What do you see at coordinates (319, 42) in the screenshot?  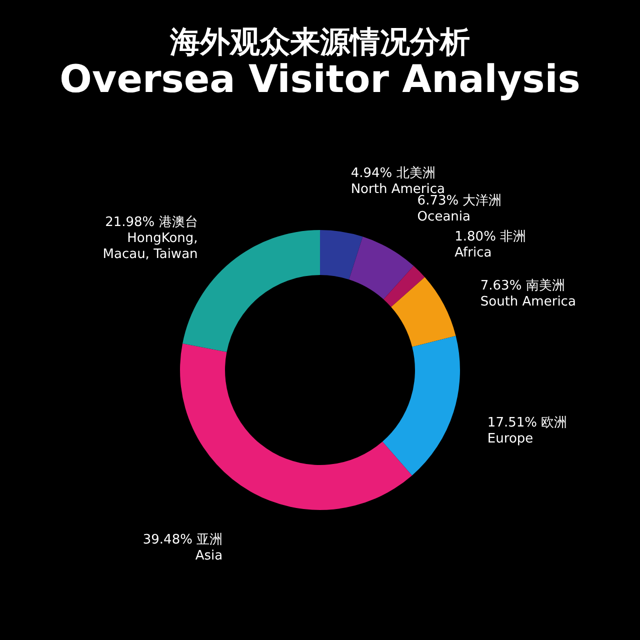 I see `chart-title: 海外观众来源情况分析` at bounding box center [319, 42].